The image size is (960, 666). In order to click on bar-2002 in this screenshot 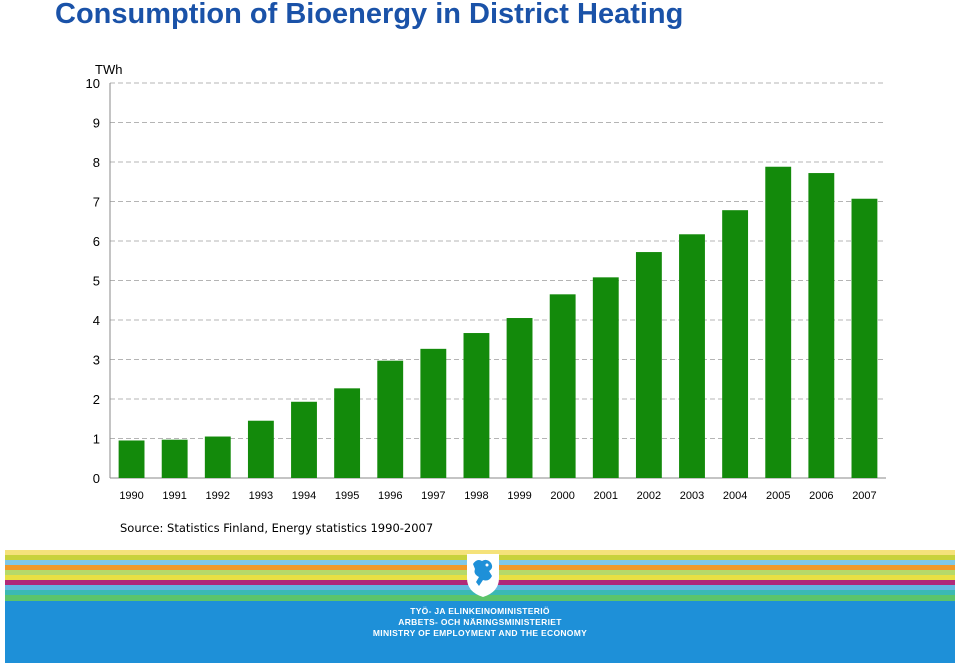, I will do `click(648, 365)`.